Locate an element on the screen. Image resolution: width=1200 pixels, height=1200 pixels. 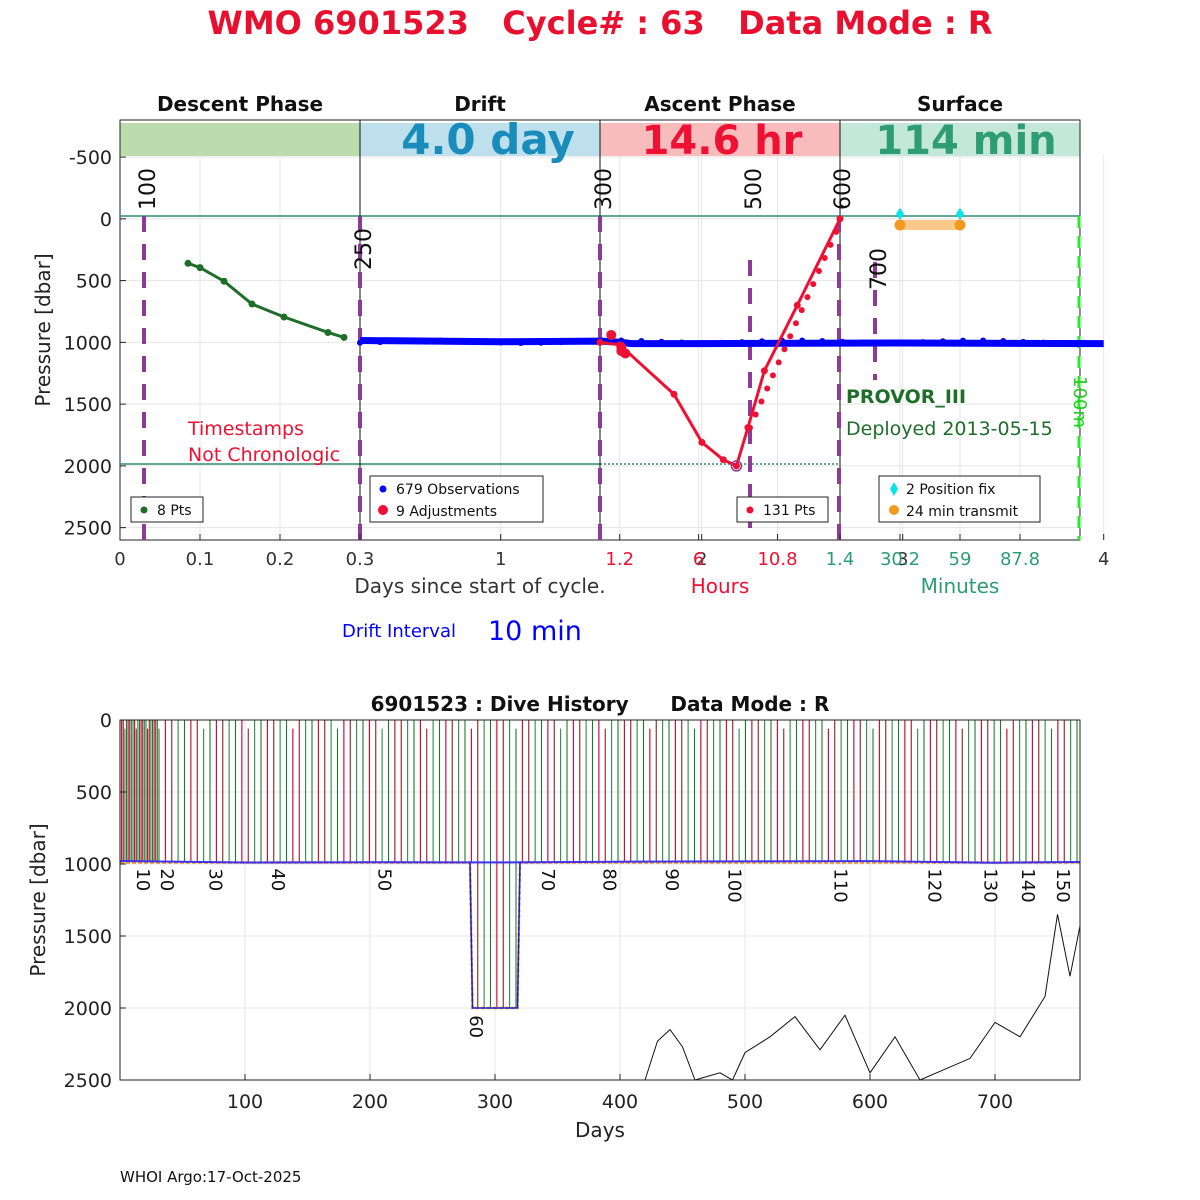
drift-adjustment-point is located at coordinates (611, 334).